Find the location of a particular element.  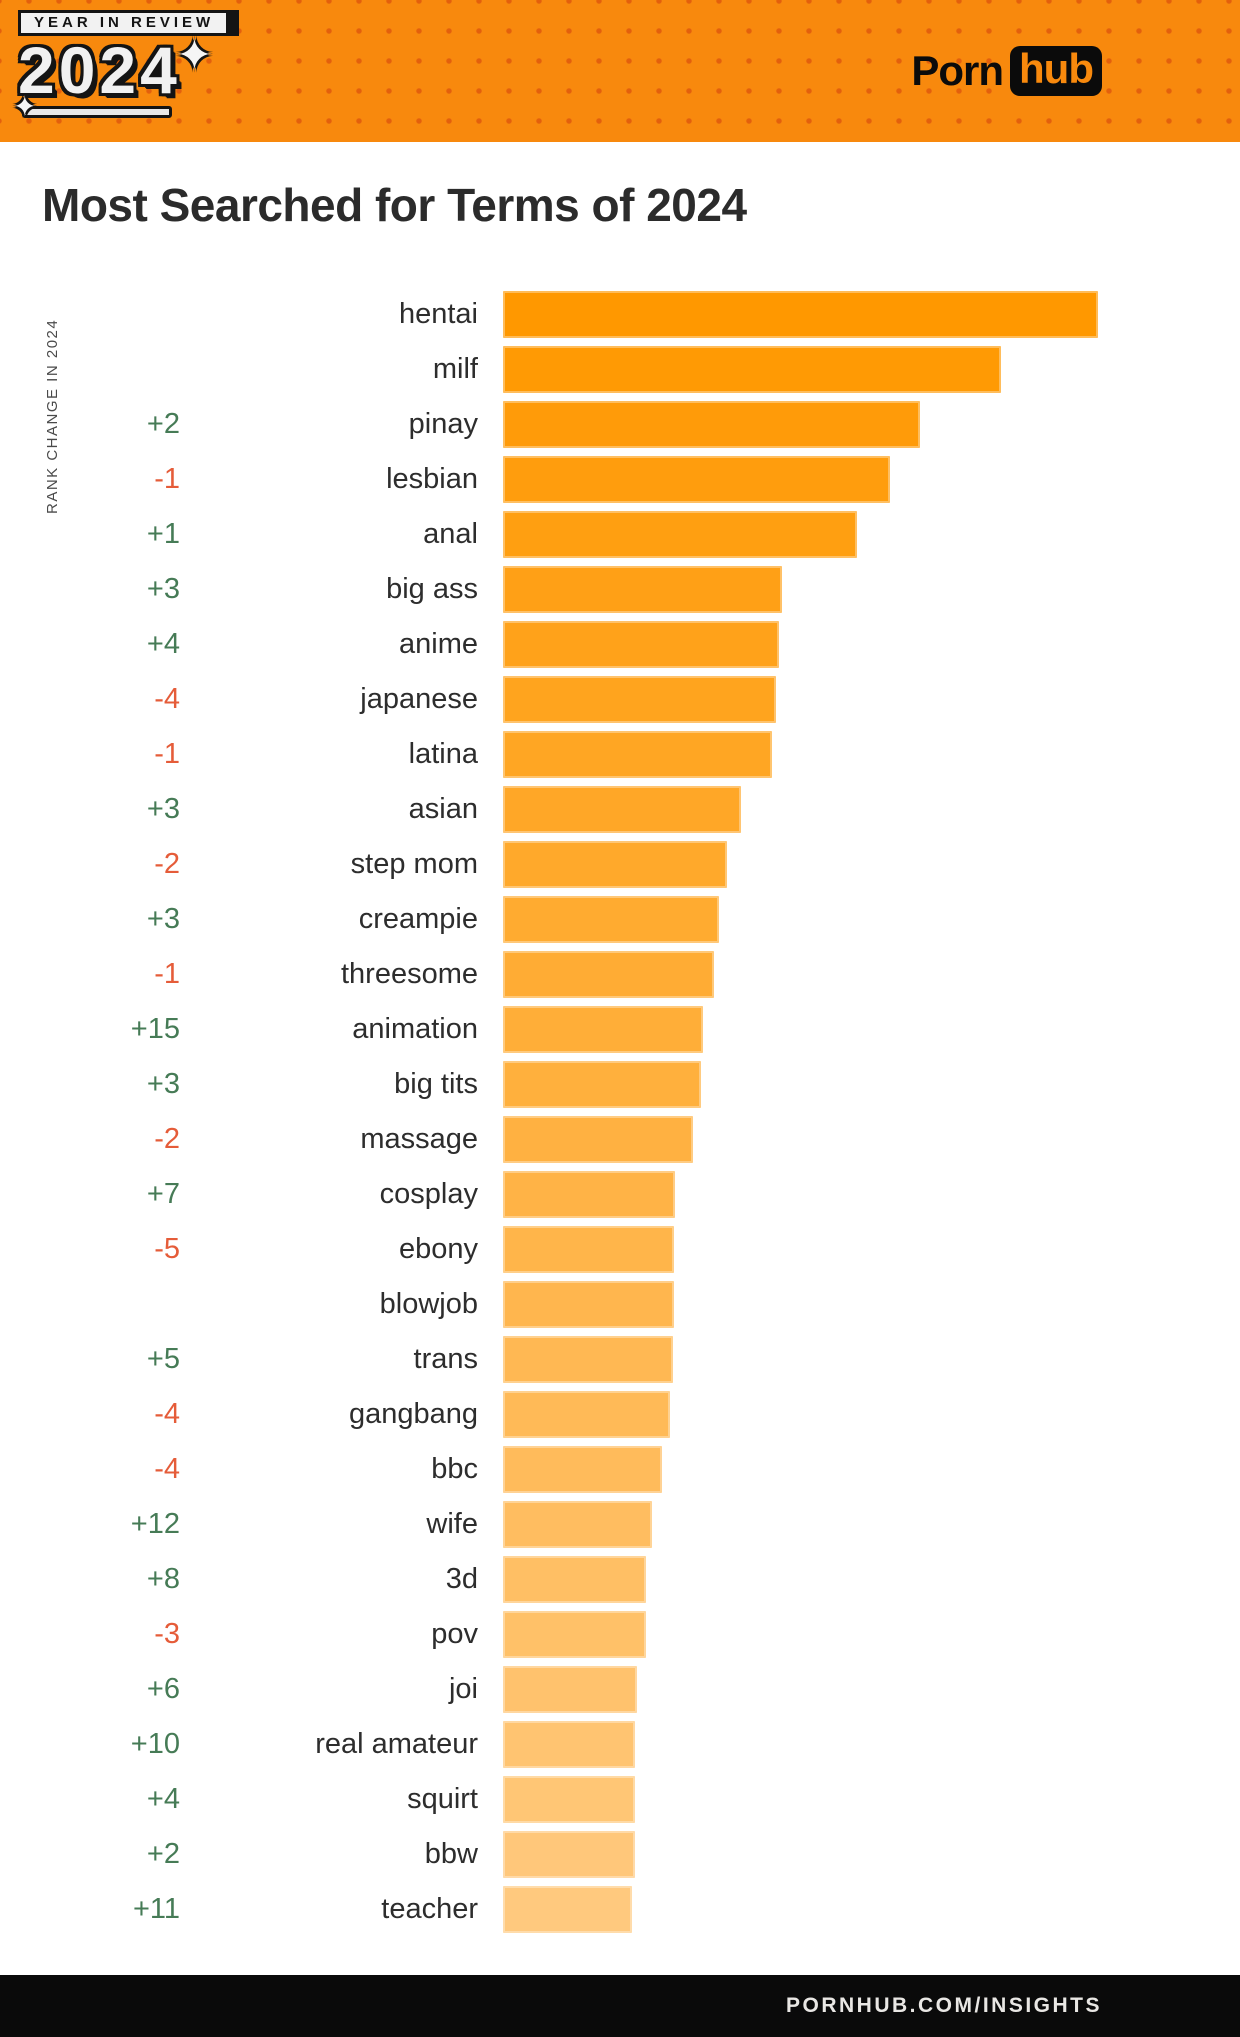

chart-row: +5 trans is located at coordinates (620, 1359).